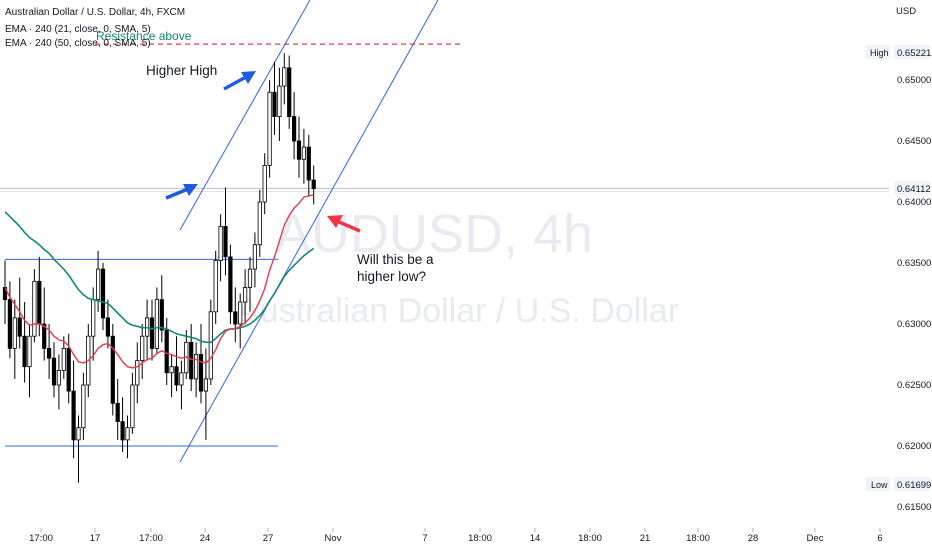  I want to click on watermark-name: Australian Dollar / U.S. Dollar, so click(458, 311).